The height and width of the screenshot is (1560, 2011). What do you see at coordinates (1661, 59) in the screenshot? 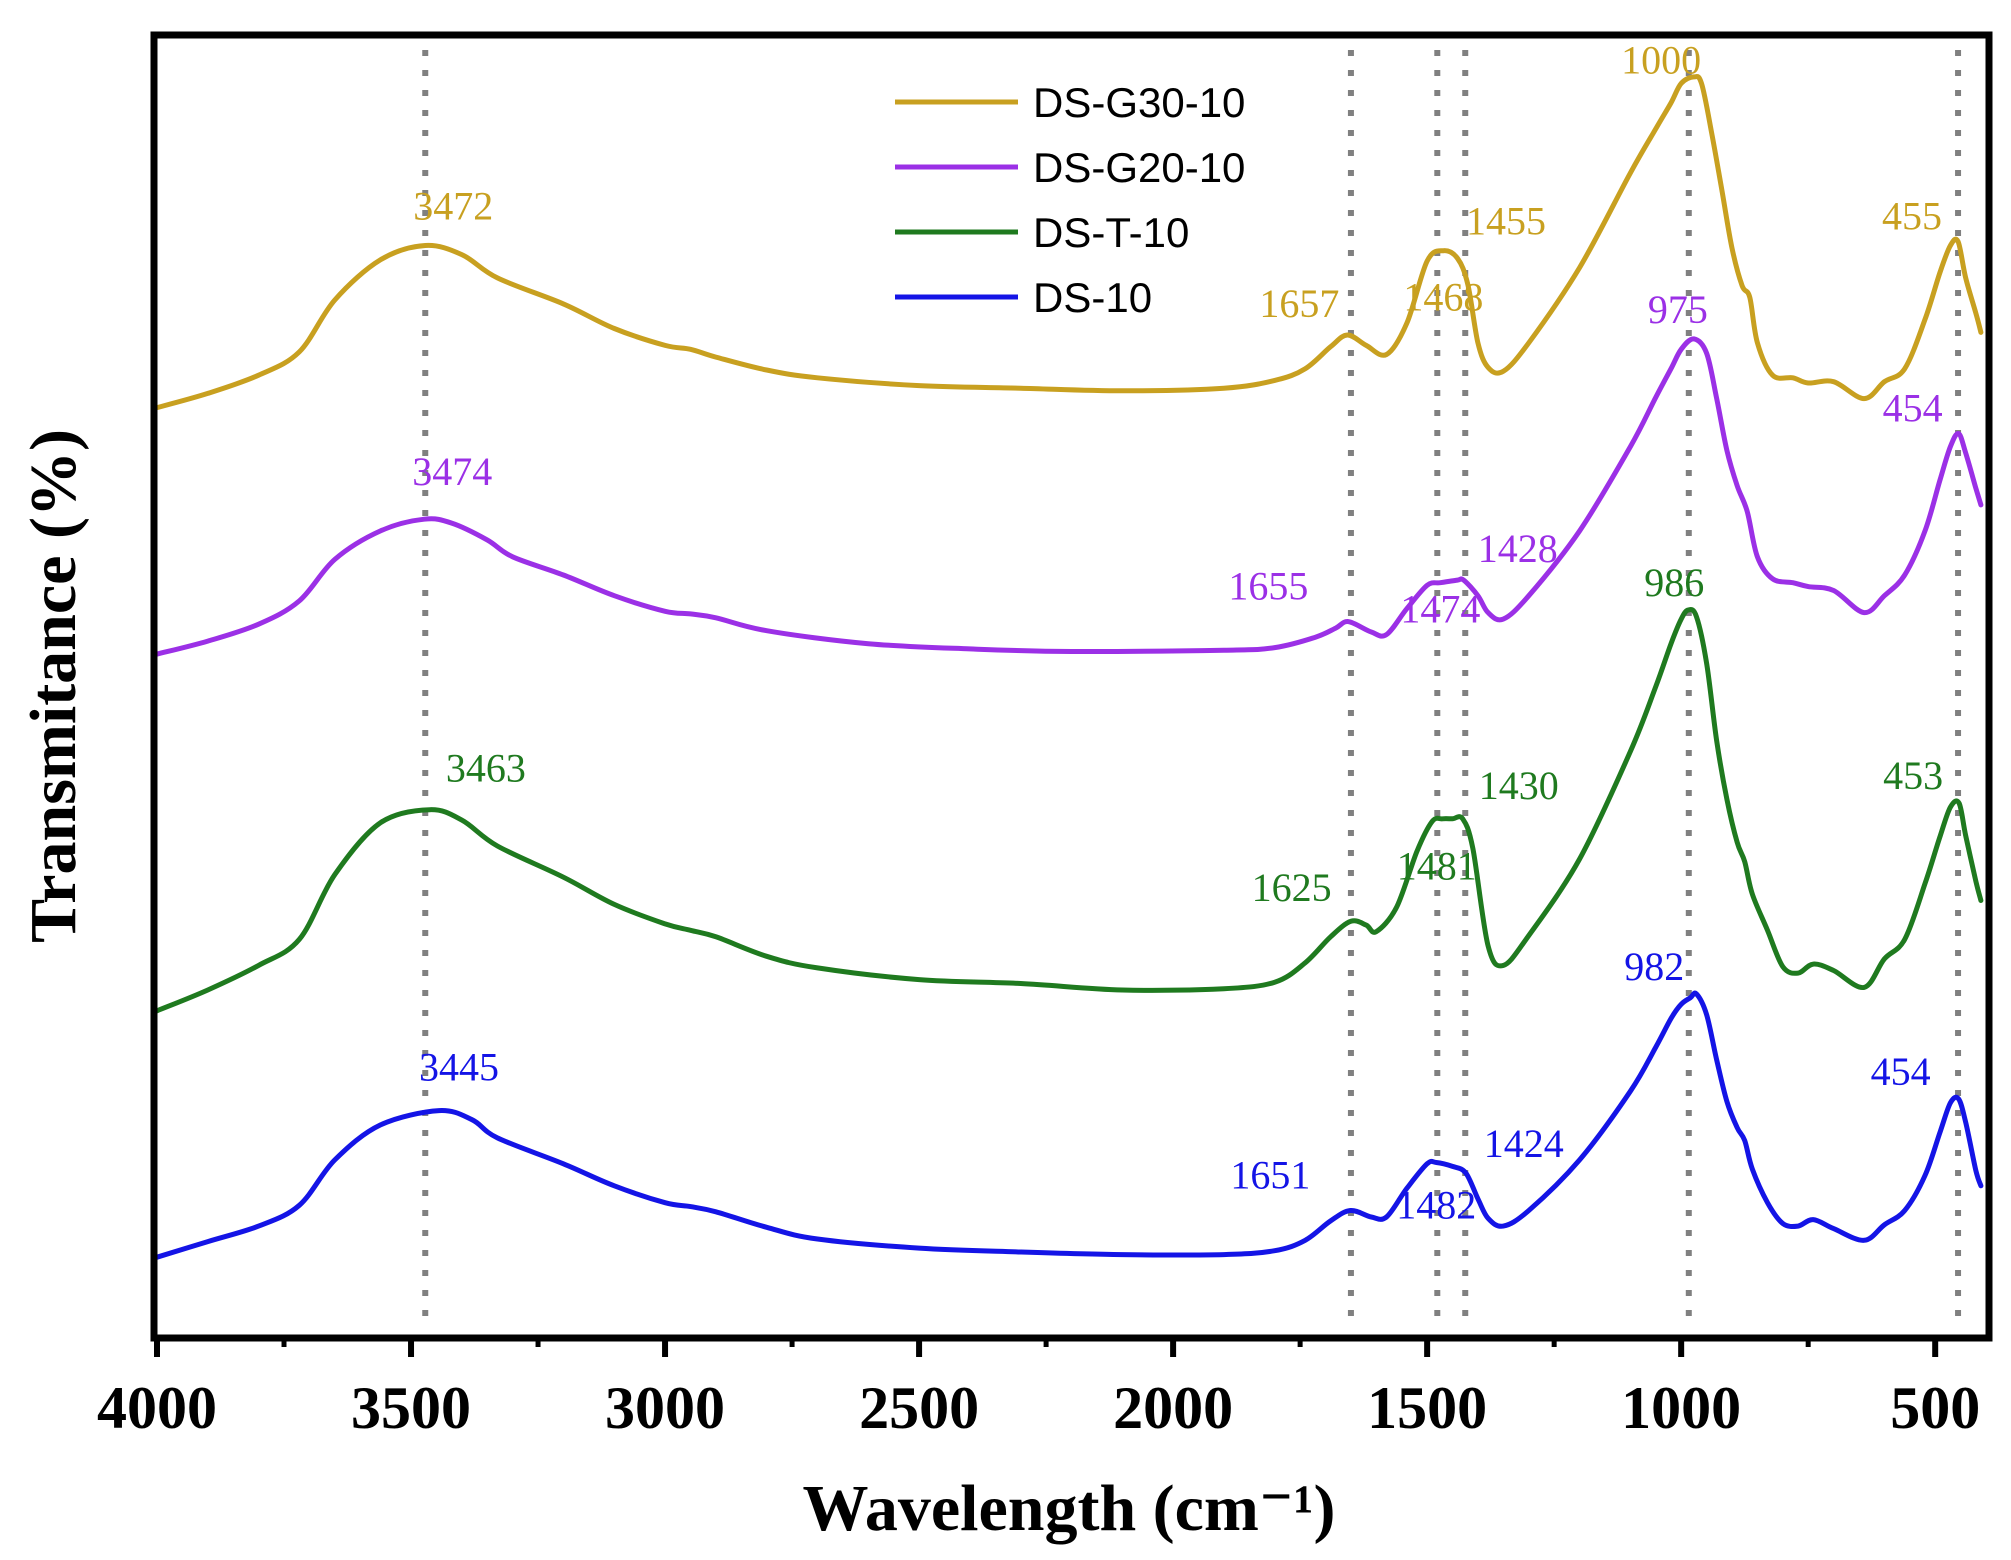
I see `peak-label: 1000` at bounding box center [1661, 59].